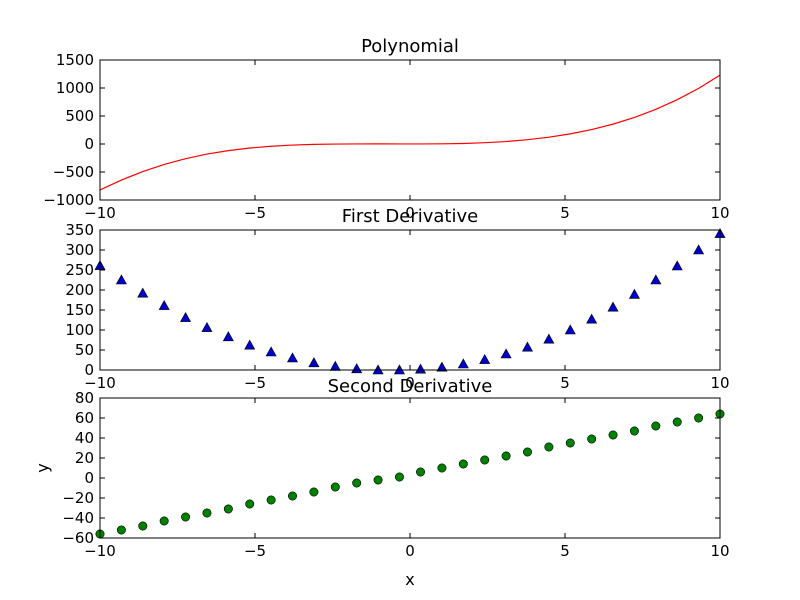 The height and width of the screenshot is (600, 800). What do you see at coordinates (84, 438) in the screenshot?
I see `y-tick-label: 40` at bounding box center [84, 438].